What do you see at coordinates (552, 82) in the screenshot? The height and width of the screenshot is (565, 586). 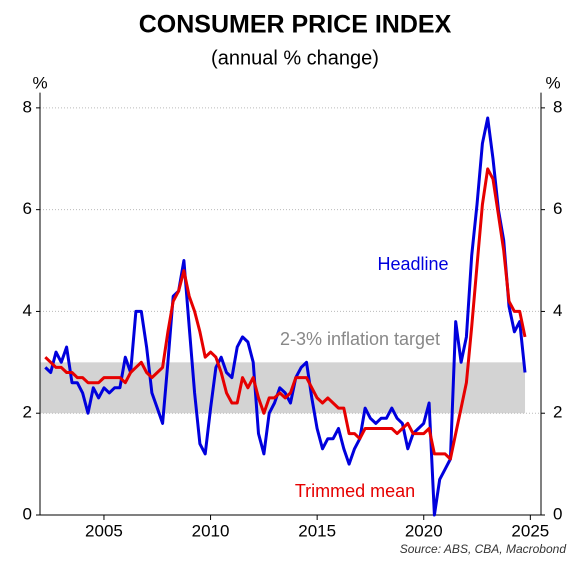 I see `y2-unit: %` at bounding box center [552, 82].